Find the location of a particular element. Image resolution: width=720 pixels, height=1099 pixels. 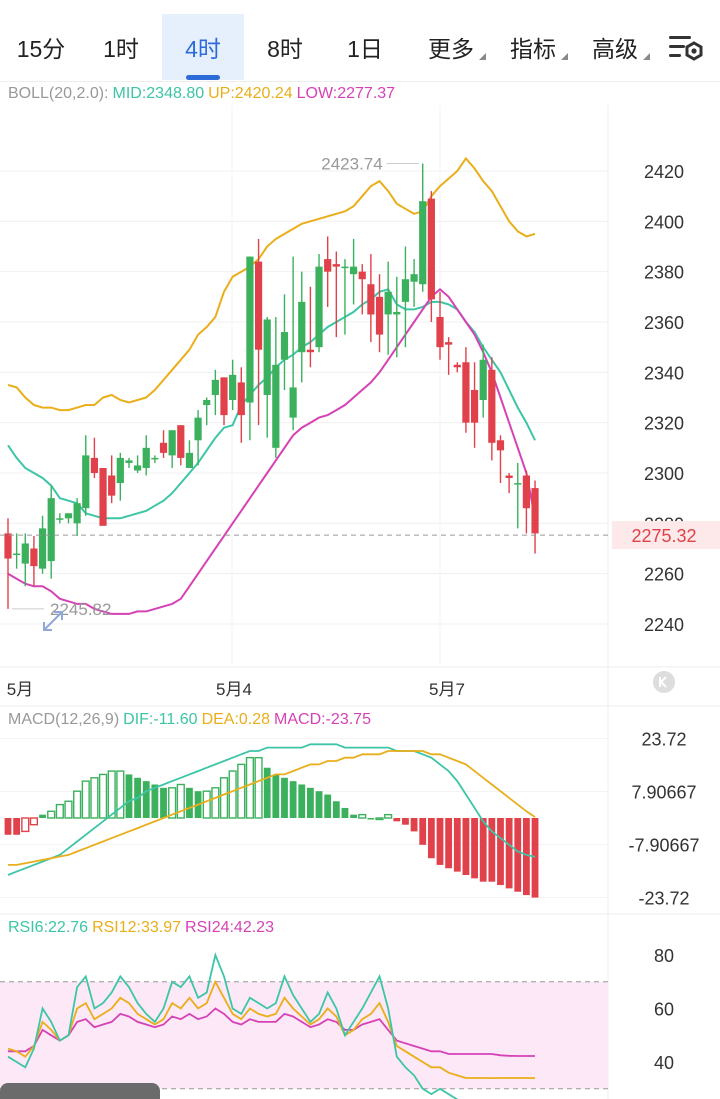

tab-1hour: 1时 is located at coordinates (121, 47).